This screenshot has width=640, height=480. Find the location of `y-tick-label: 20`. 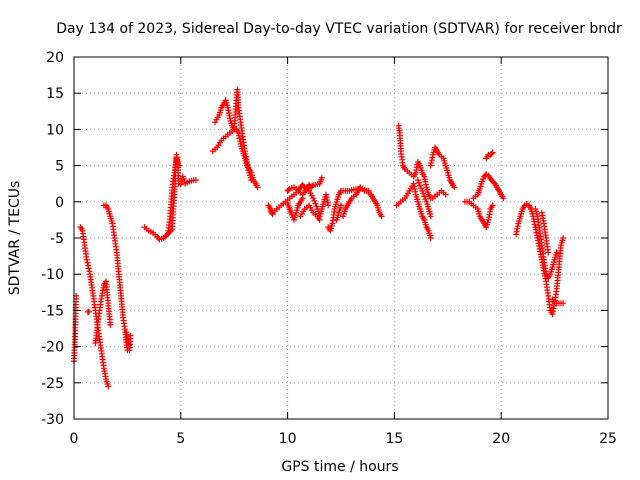

y-tick-label: 20 is located at coordinates (55, 58).